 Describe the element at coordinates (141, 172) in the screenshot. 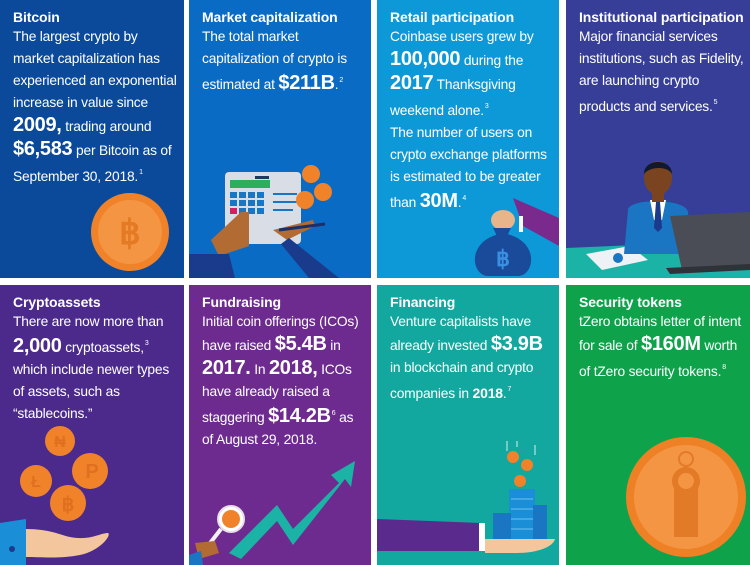

I see `footnote-marker: 1` at that location.